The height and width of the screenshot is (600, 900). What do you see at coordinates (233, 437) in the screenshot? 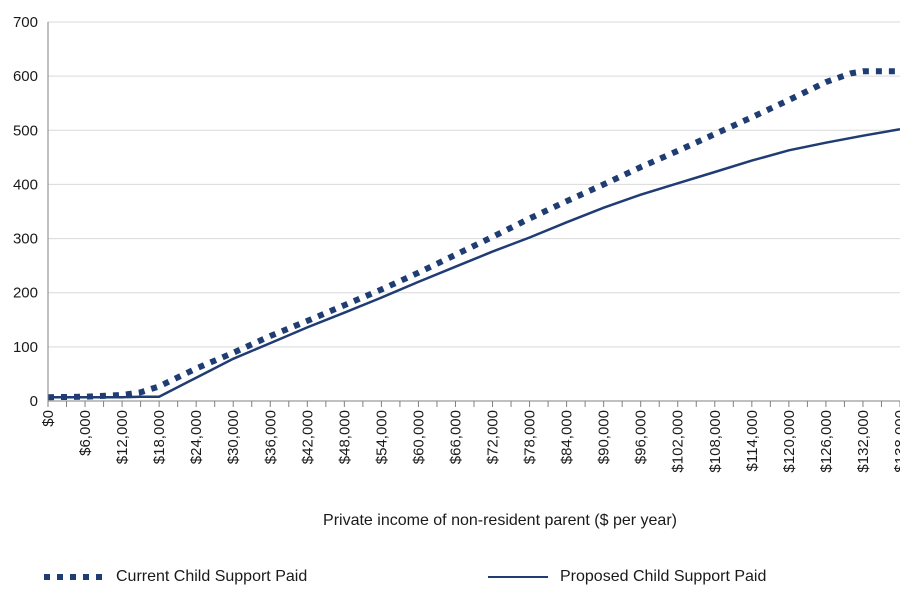
I see `x-tick-label: $30,000` at bounding box center [233, 437].